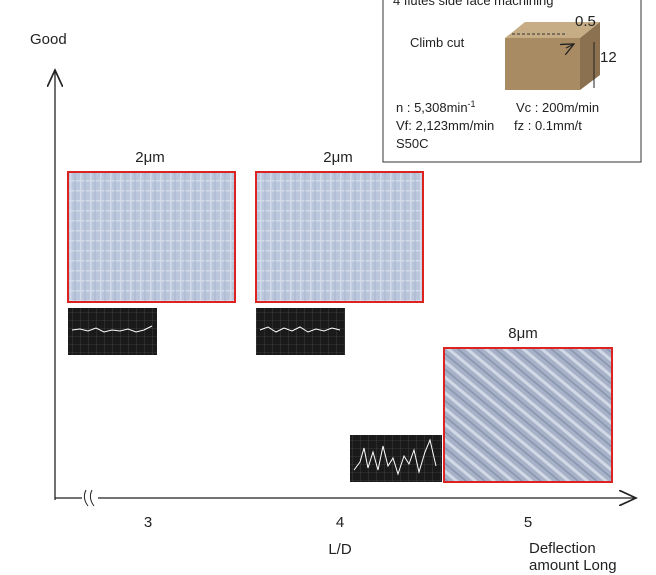  I want to click on height-label: 12, so click(608, 57).